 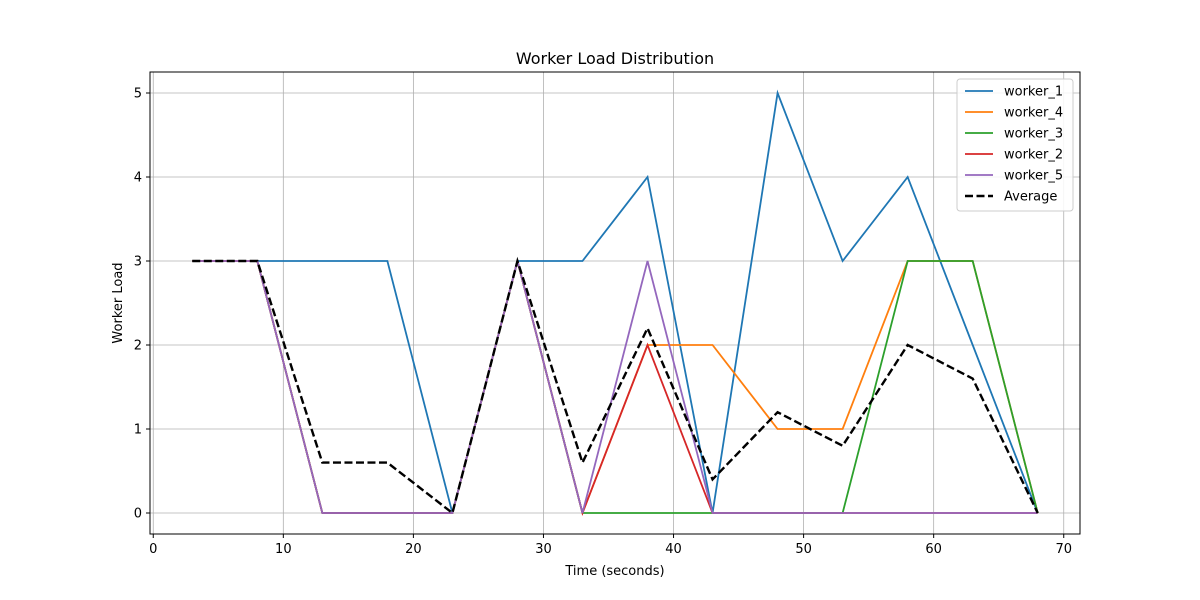 I want to click on x-tick-label: 70, so click(x=1063, y=549).